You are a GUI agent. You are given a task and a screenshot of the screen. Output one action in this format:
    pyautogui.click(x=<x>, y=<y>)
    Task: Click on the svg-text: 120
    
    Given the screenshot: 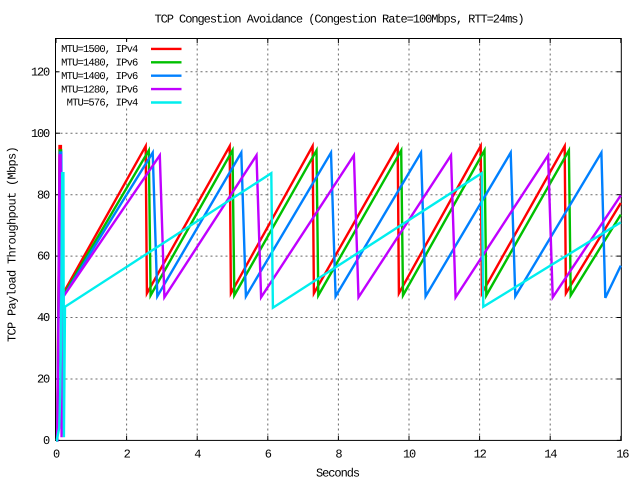 What is the action you would take?
    pyautogui.click(x=40, y=72)
    